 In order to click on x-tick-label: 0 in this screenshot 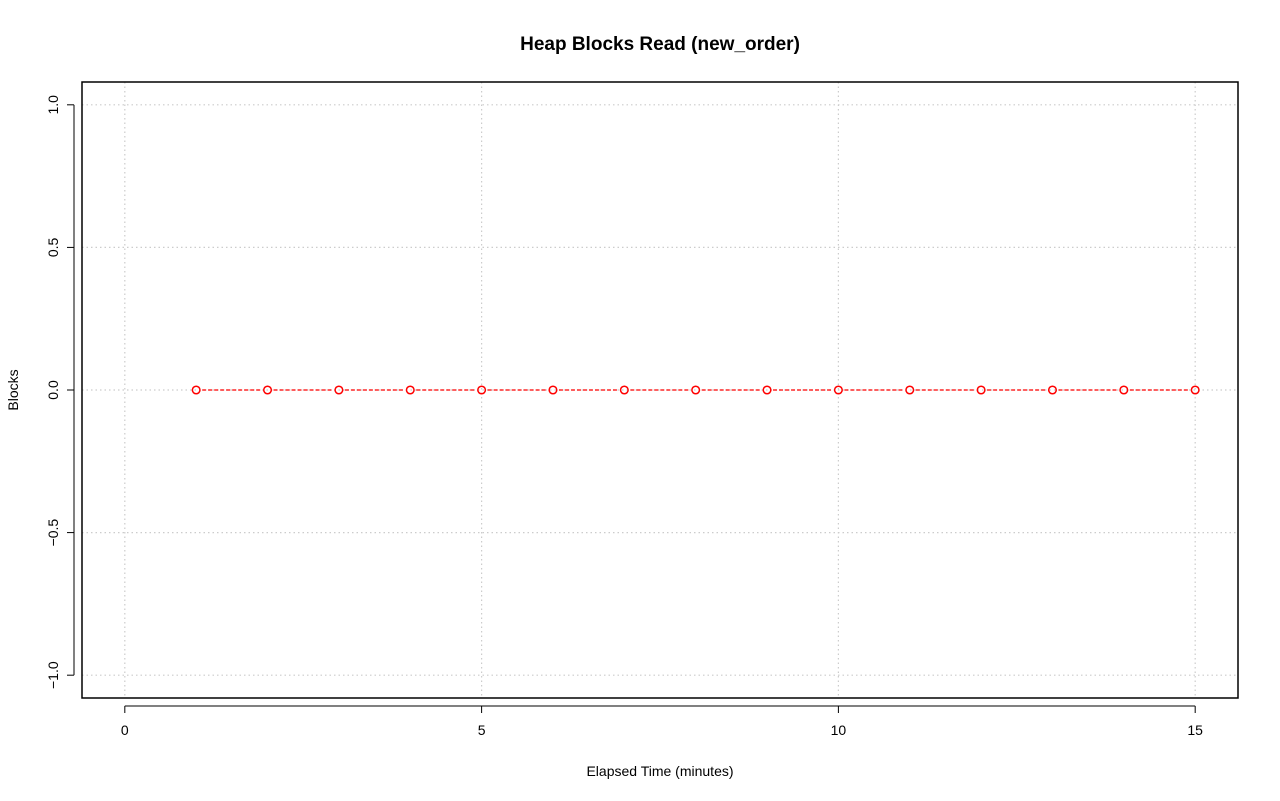, I will do `click(125, 730)`.